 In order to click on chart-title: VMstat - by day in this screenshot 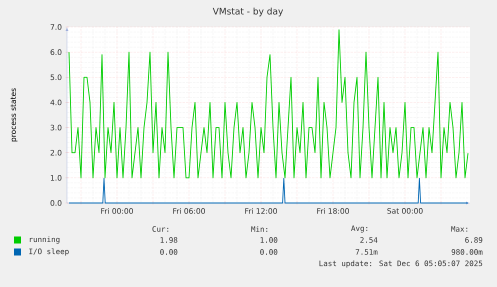, I will do `click(248, 12)`.